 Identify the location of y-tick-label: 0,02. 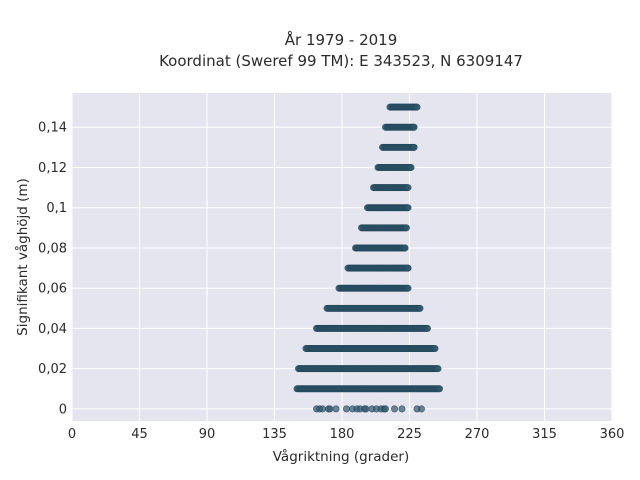
(52, 369).